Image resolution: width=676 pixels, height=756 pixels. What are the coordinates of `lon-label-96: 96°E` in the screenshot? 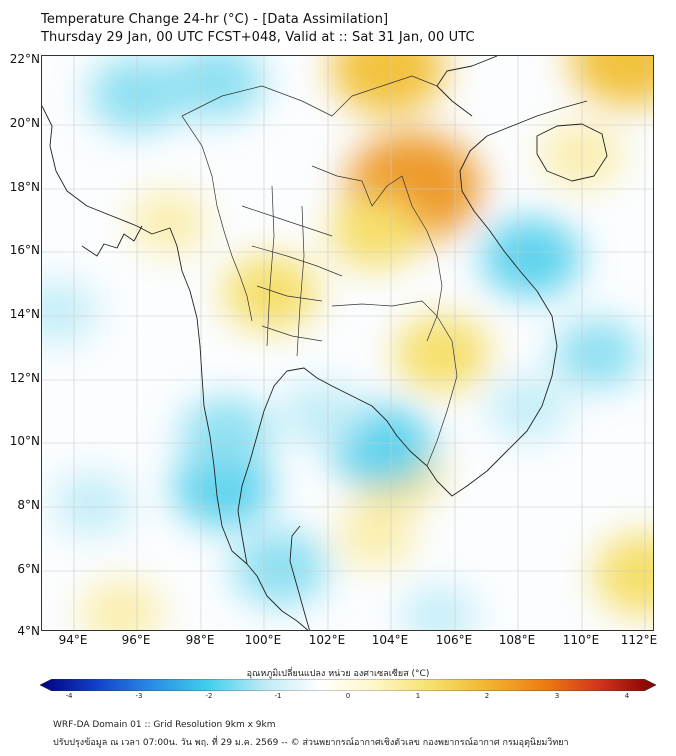 It's located at (136, 640).